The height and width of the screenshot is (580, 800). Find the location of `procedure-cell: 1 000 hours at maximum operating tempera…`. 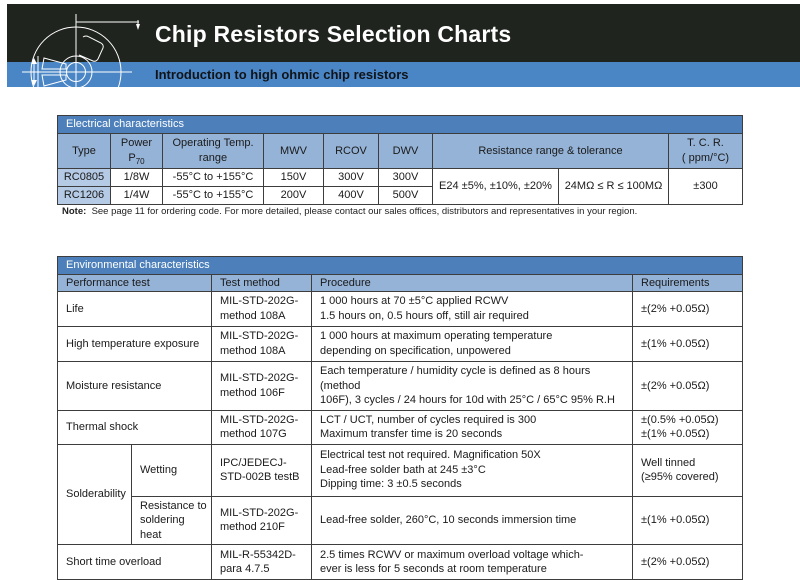

procedure-cell: 1 000 hours at maximum operating tempera… is located at coordinates (472, 344).